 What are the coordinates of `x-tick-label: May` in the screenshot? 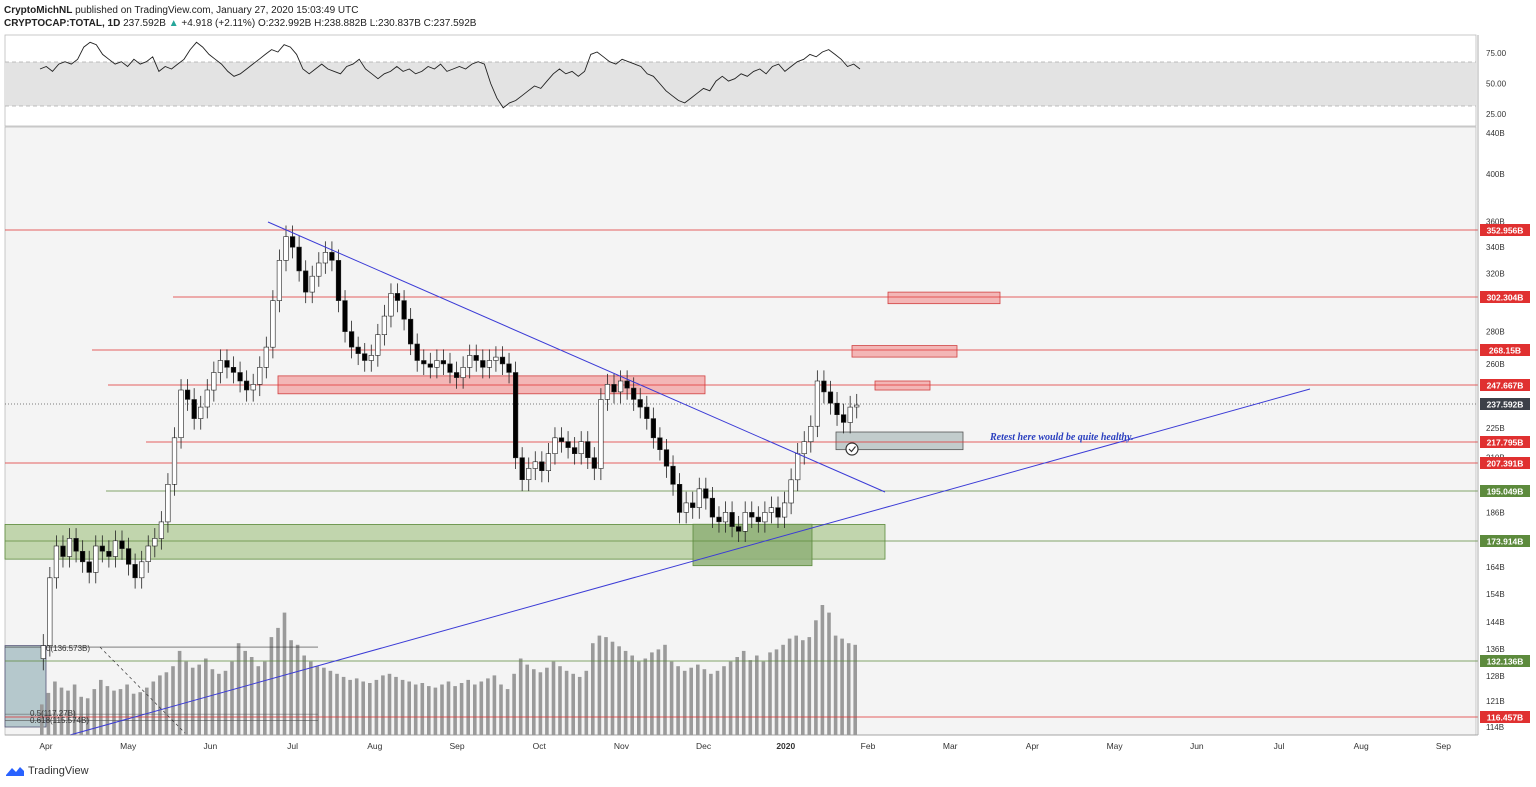 It's located at (128, 746).